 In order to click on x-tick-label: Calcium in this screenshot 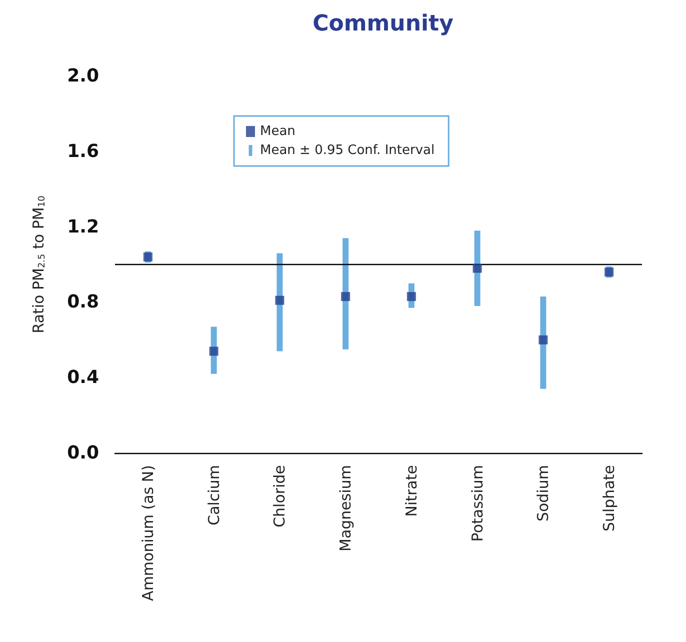, I will do `click(213, 495)`.